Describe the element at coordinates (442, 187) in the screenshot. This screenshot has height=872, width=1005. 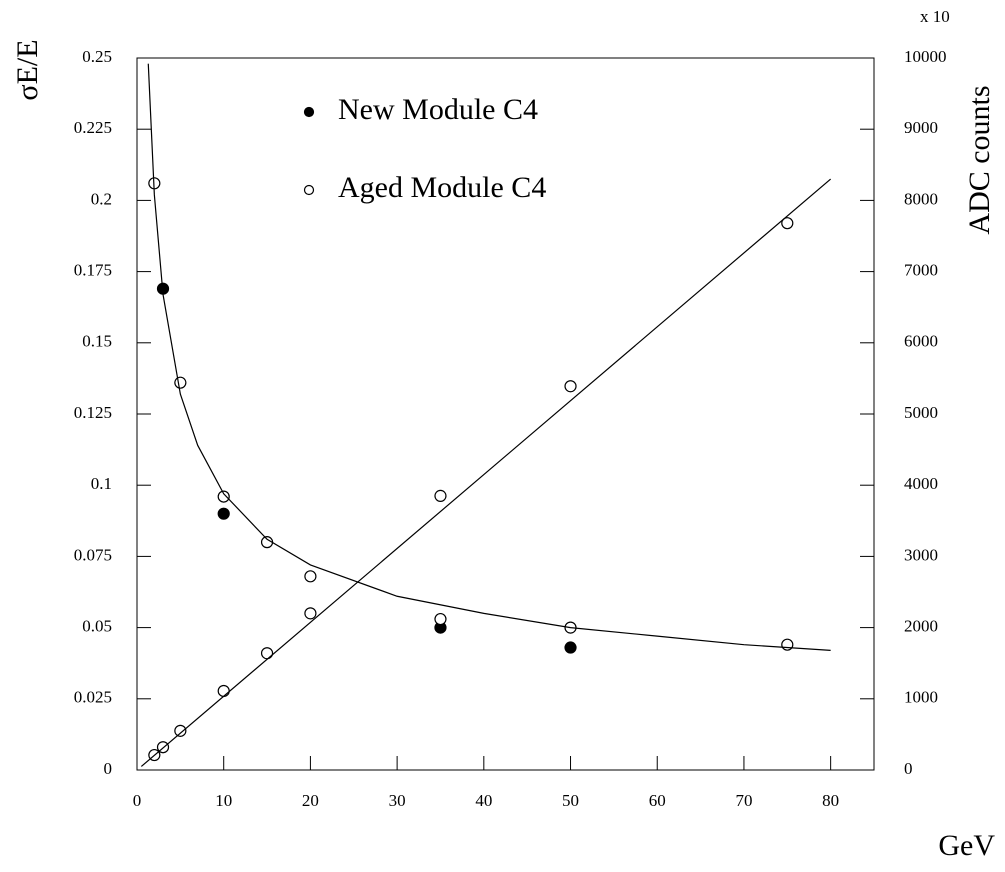
I see `legend-label: Aged Module C4` at that location.